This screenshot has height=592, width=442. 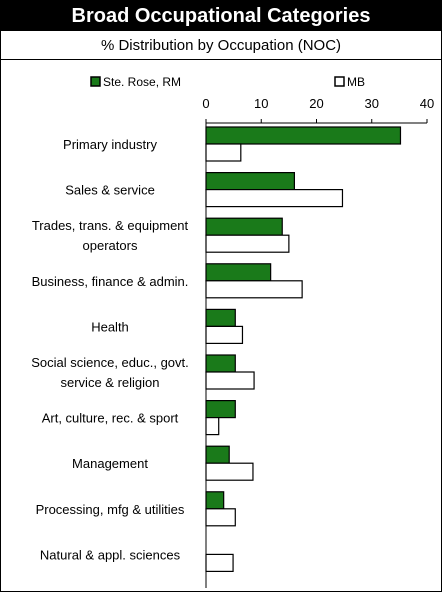 I want to click on category-label: Processing, mfg & utilities, so click(x=110, y=509).